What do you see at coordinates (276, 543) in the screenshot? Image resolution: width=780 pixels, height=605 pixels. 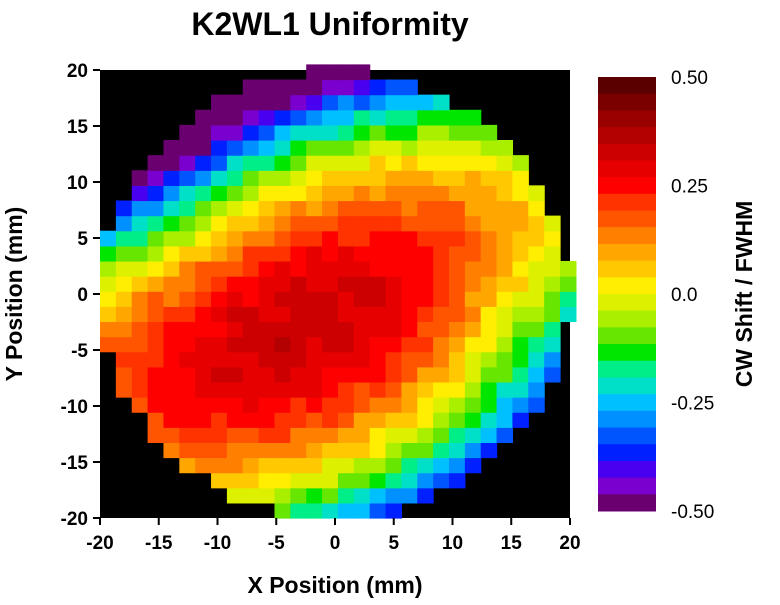 I see `x-tick-label: -5` at bounding box center [276, 543].